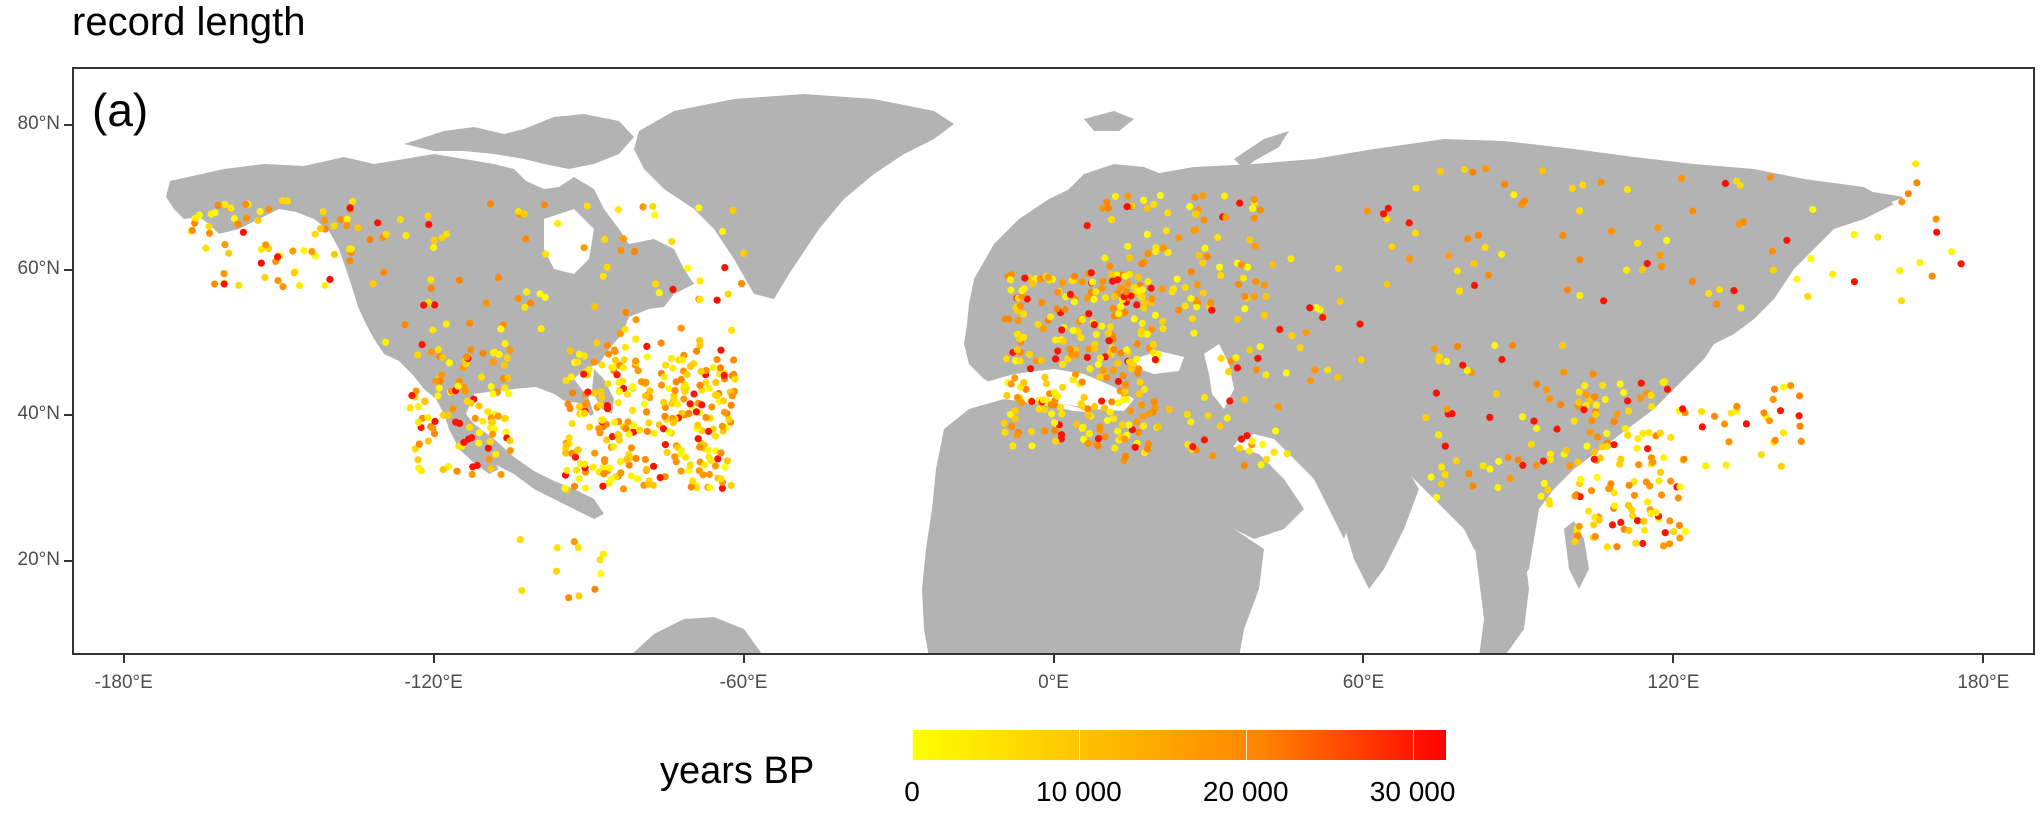 The image size is (2041, 820). Describe the element at coordinates (1261, 150) in the screenshot. I see `land-novaya-zemlya` at that location.